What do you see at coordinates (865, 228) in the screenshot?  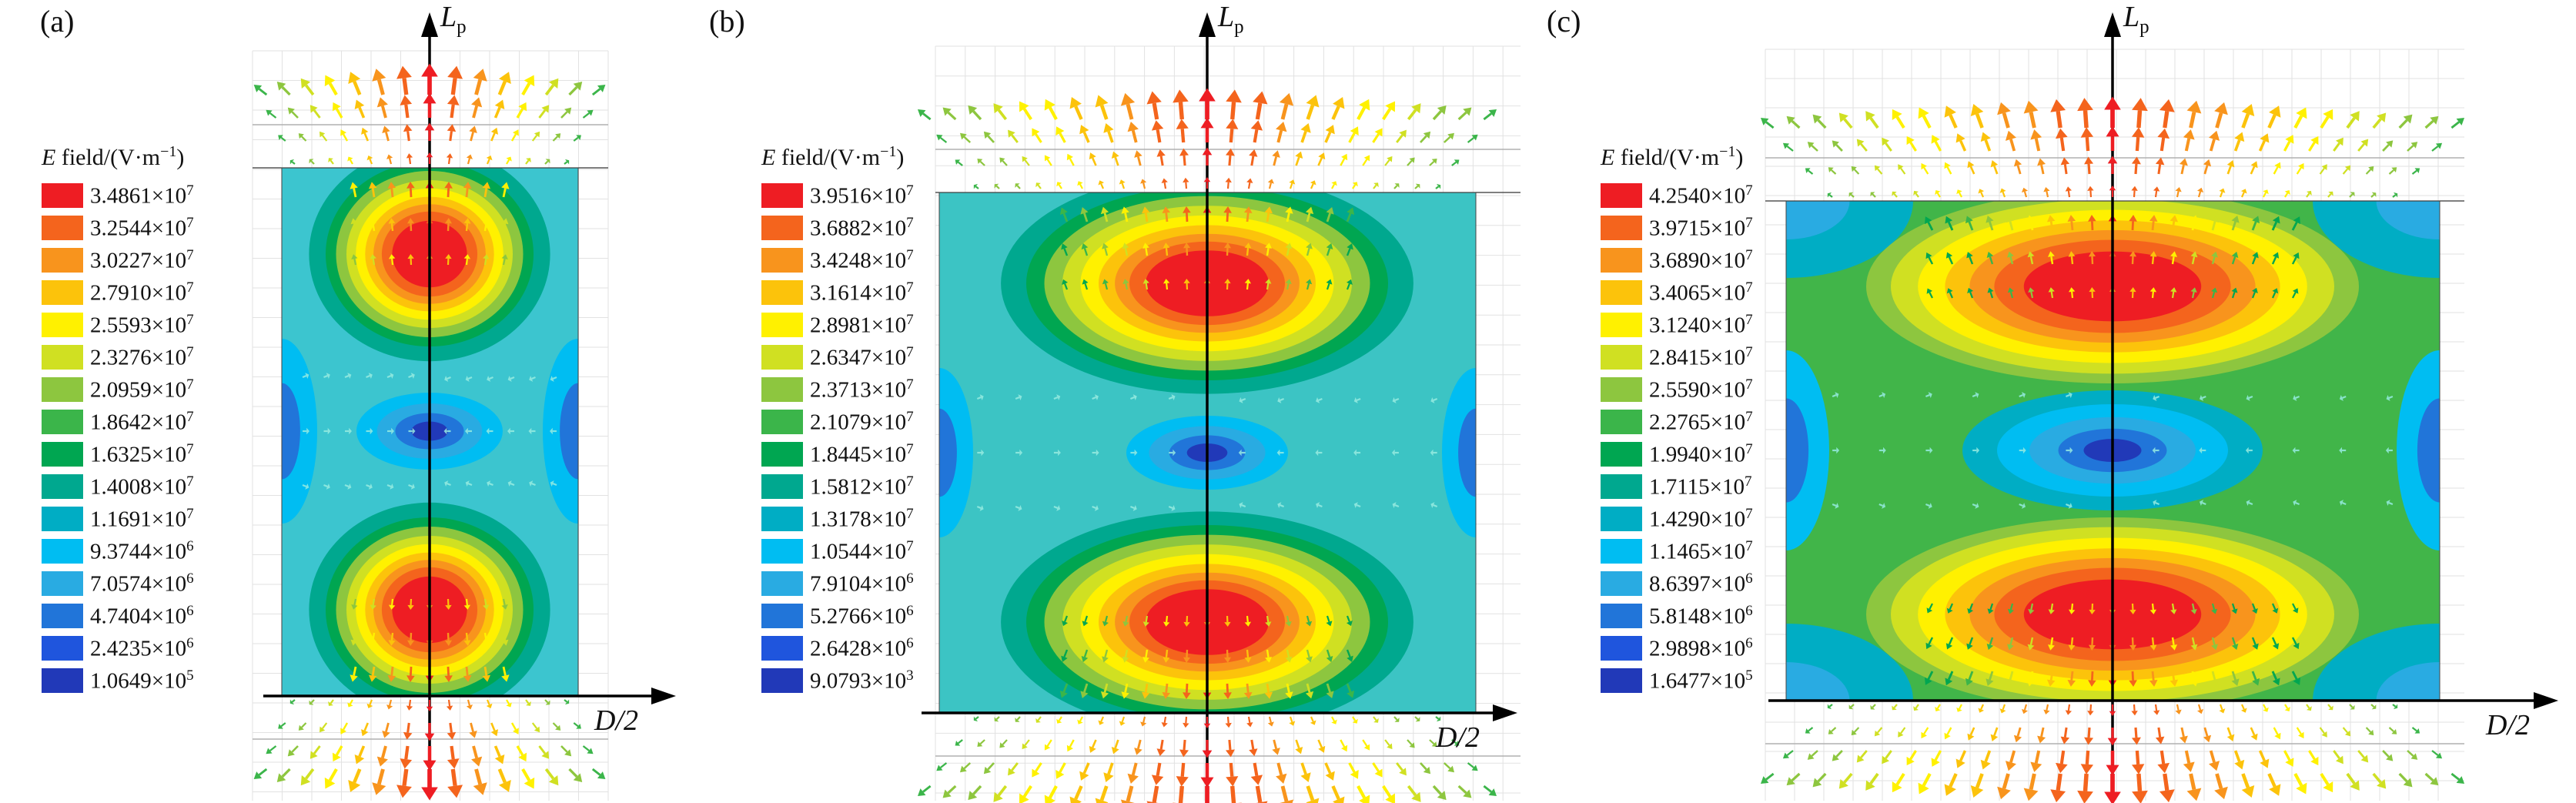 I see `colorbar-row: 3.6882×107` at bounding box center [865, 228].